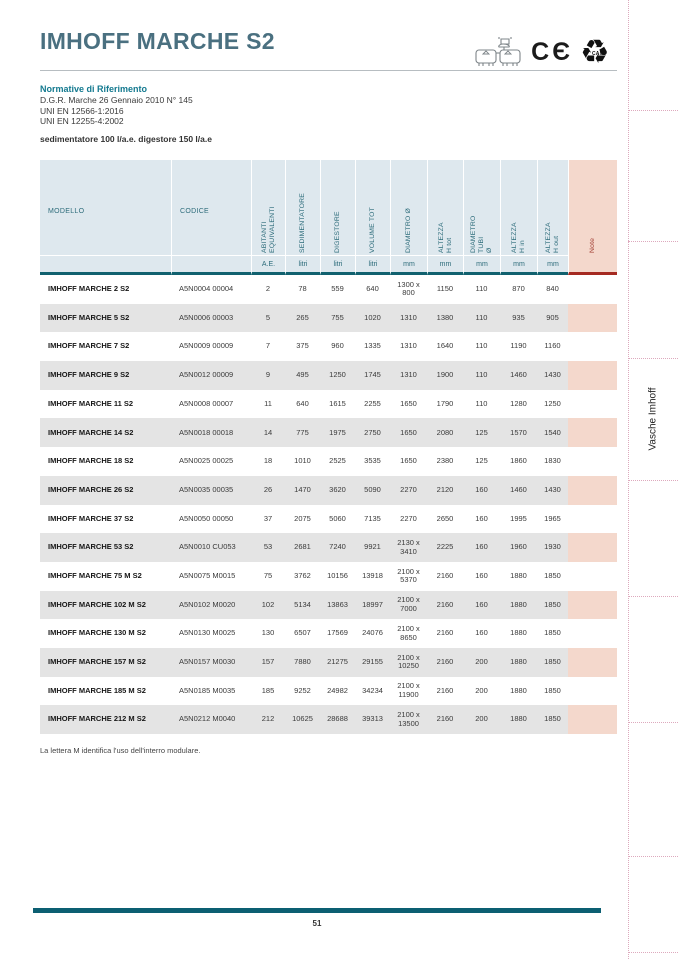 This screenshot has width=678, height=959. I want to click on cell-modello: IMHOFF MARCHE 130 M S2, so click(97, 633).